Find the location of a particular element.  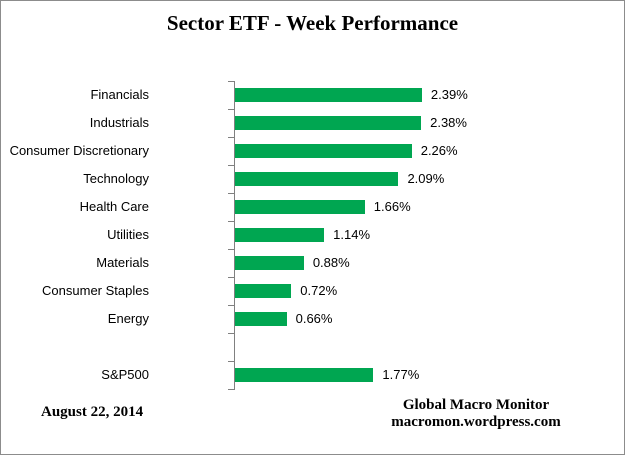

chart-row-spacer is located at coordinates (312, 347).